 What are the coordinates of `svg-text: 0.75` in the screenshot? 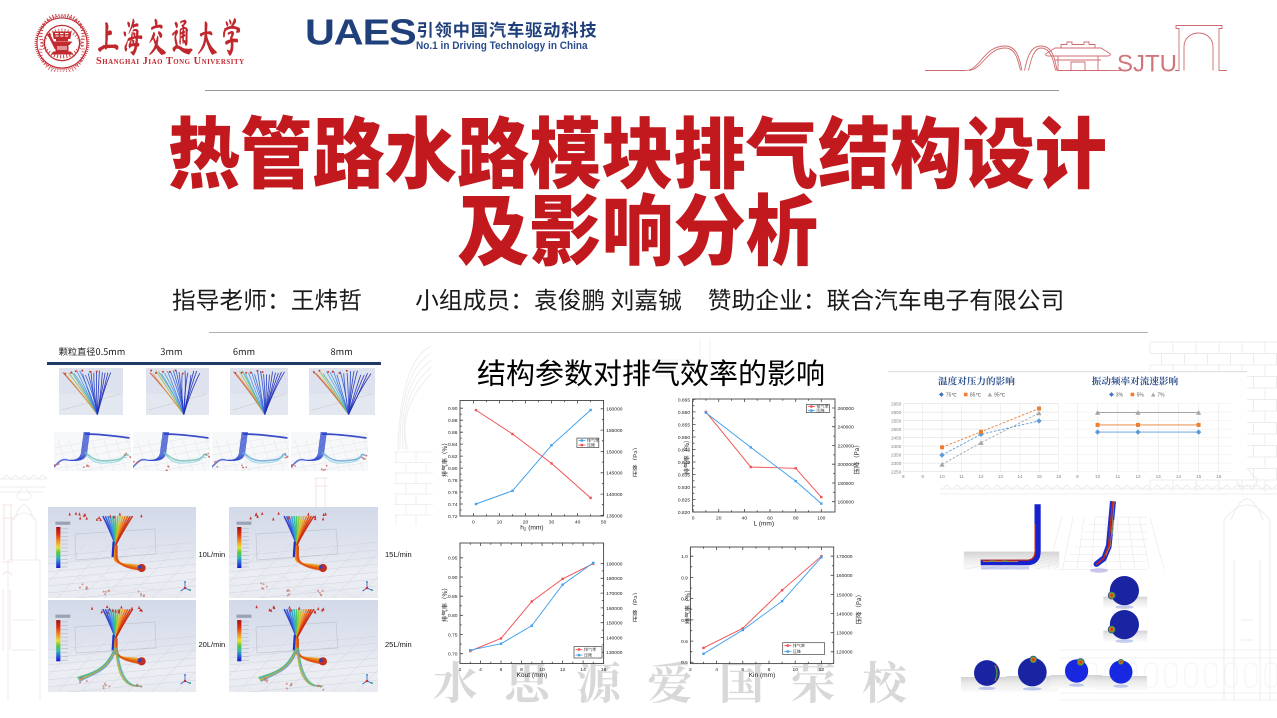 It's located at (453, 635).